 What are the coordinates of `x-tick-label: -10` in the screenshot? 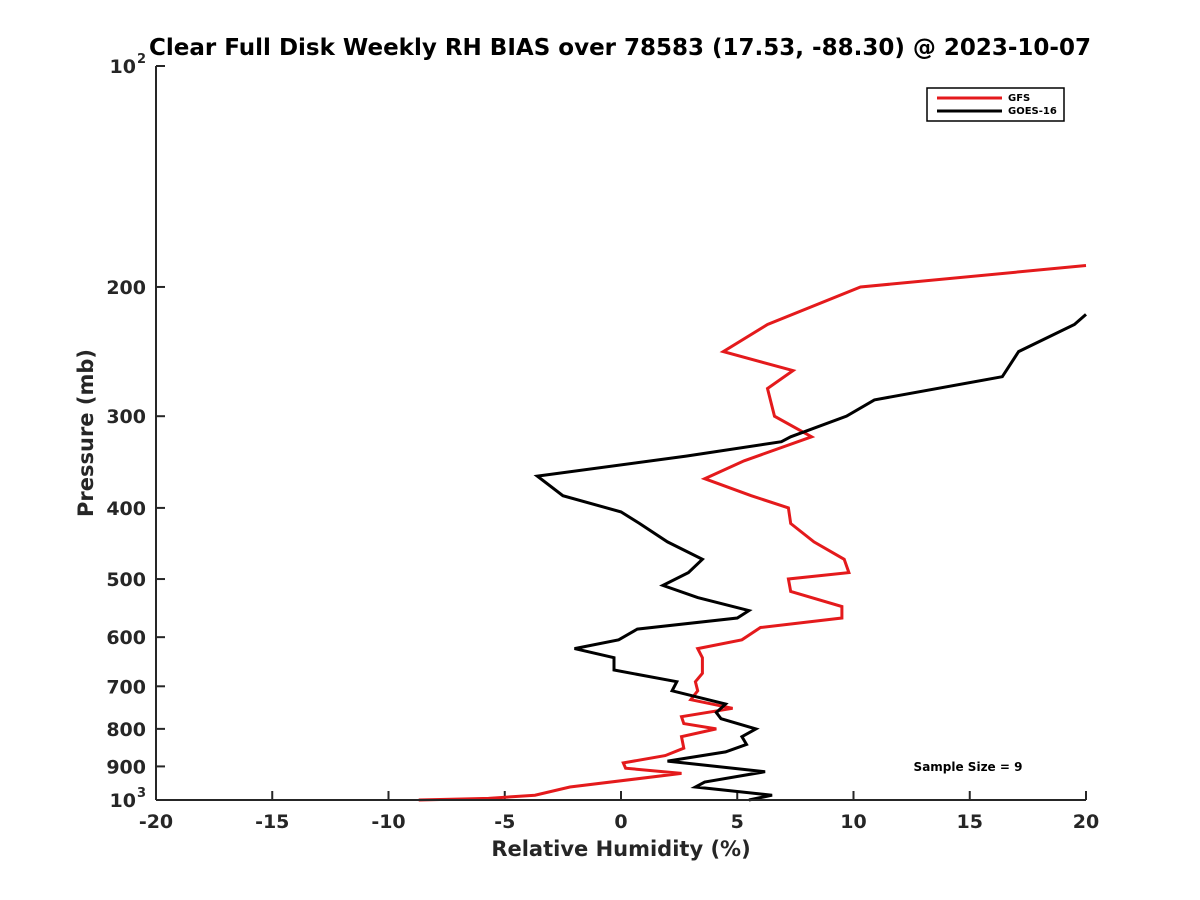 It's located at (388, 822).